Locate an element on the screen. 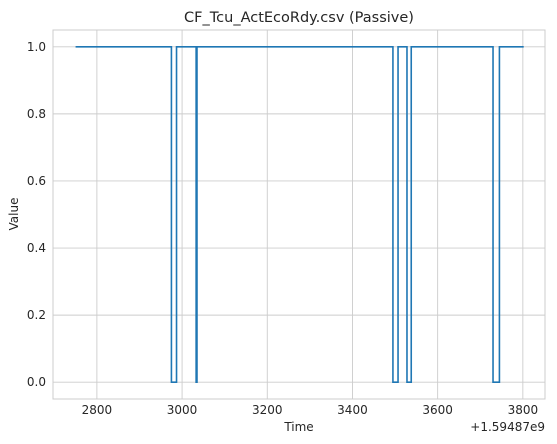 The image size is (557, 444). chart-title: CF_Tcu_ActEcoRdy.csv (Passive) is located at coordinates (299, 18).